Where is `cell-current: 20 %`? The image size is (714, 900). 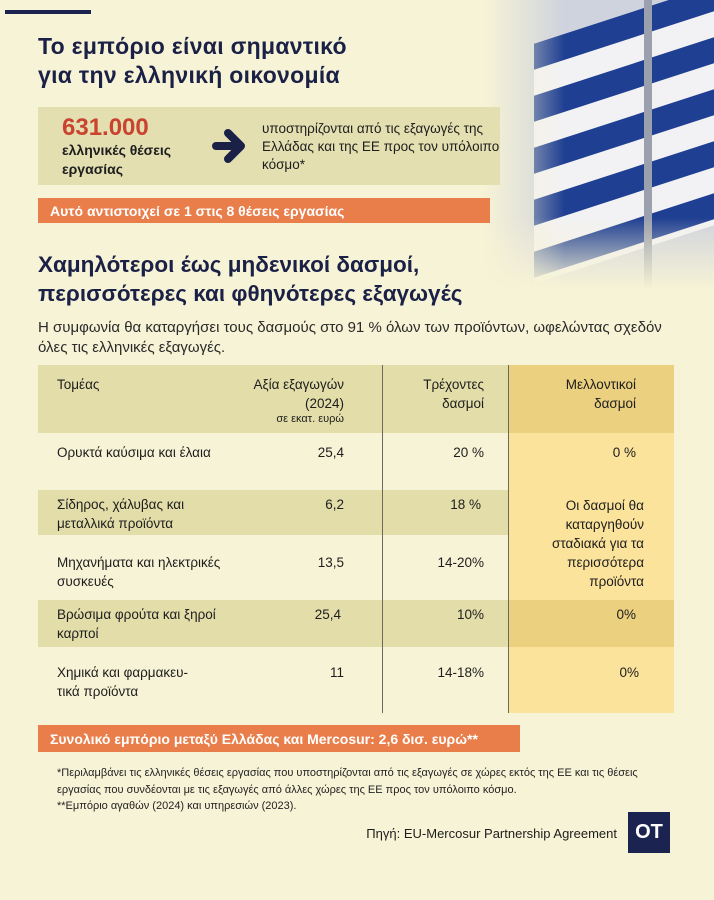
cell-current: 20 % is located at coordinates (468, 452).